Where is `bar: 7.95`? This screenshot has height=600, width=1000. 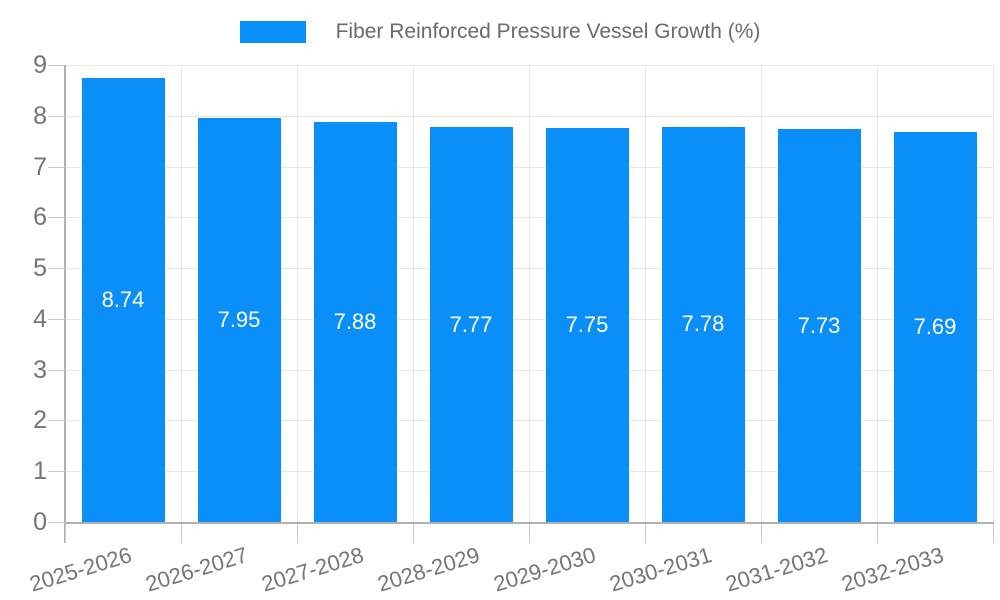
bar: 7.95 is located at coordinates (239, 320).